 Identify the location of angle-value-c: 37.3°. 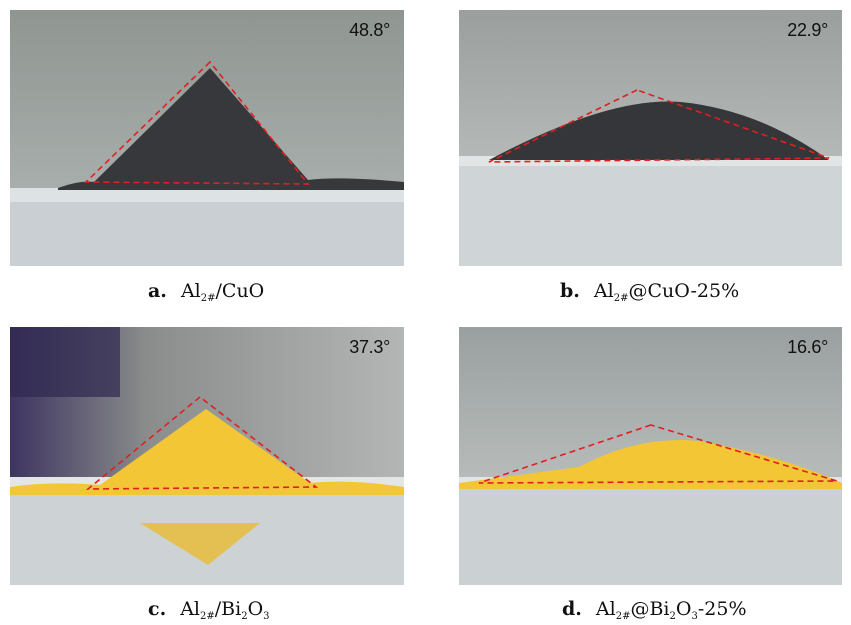
(369, 347).